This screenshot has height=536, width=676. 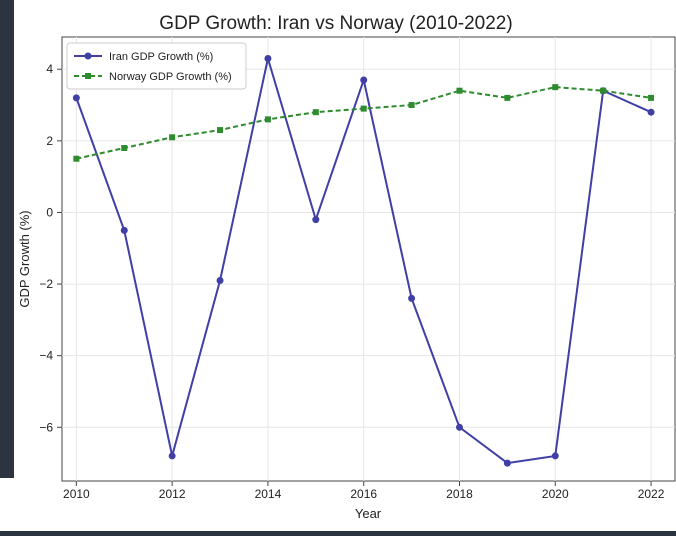 What do you see at coordinates (651, 494) in the screenshot?
I see `x-tick-label: 2022` at bounding box center [651, 494].